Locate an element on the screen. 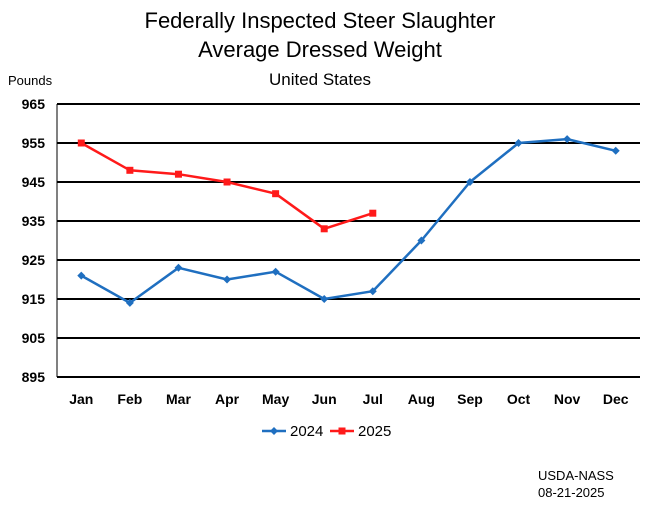 Image resolution: width=645 pixels, height=506 pixels. legend: 2024 2025 is located at coordinates (326, 431).